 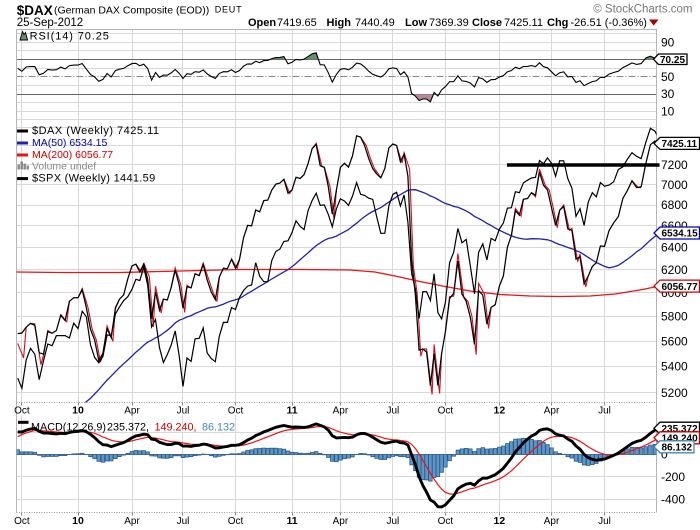 I want to click on svg-text: 235.372, so click(x=680, y=429).